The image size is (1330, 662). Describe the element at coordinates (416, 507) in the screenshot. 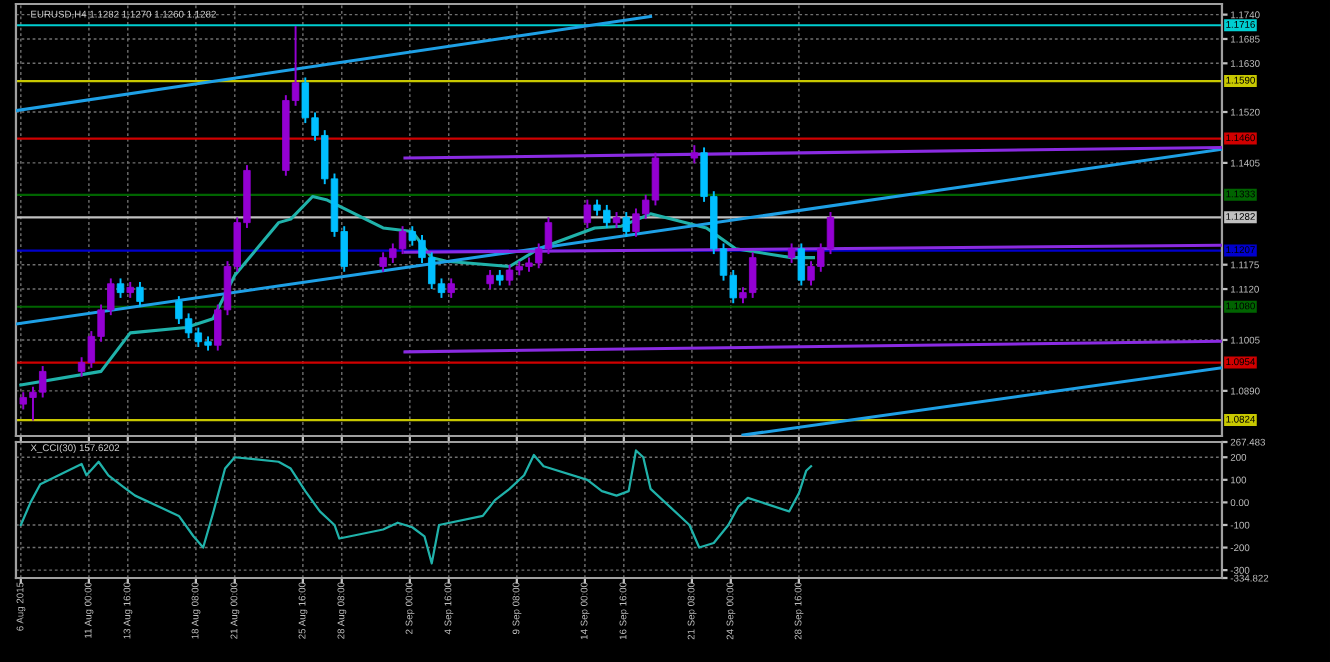

I see `line-series` at that location.